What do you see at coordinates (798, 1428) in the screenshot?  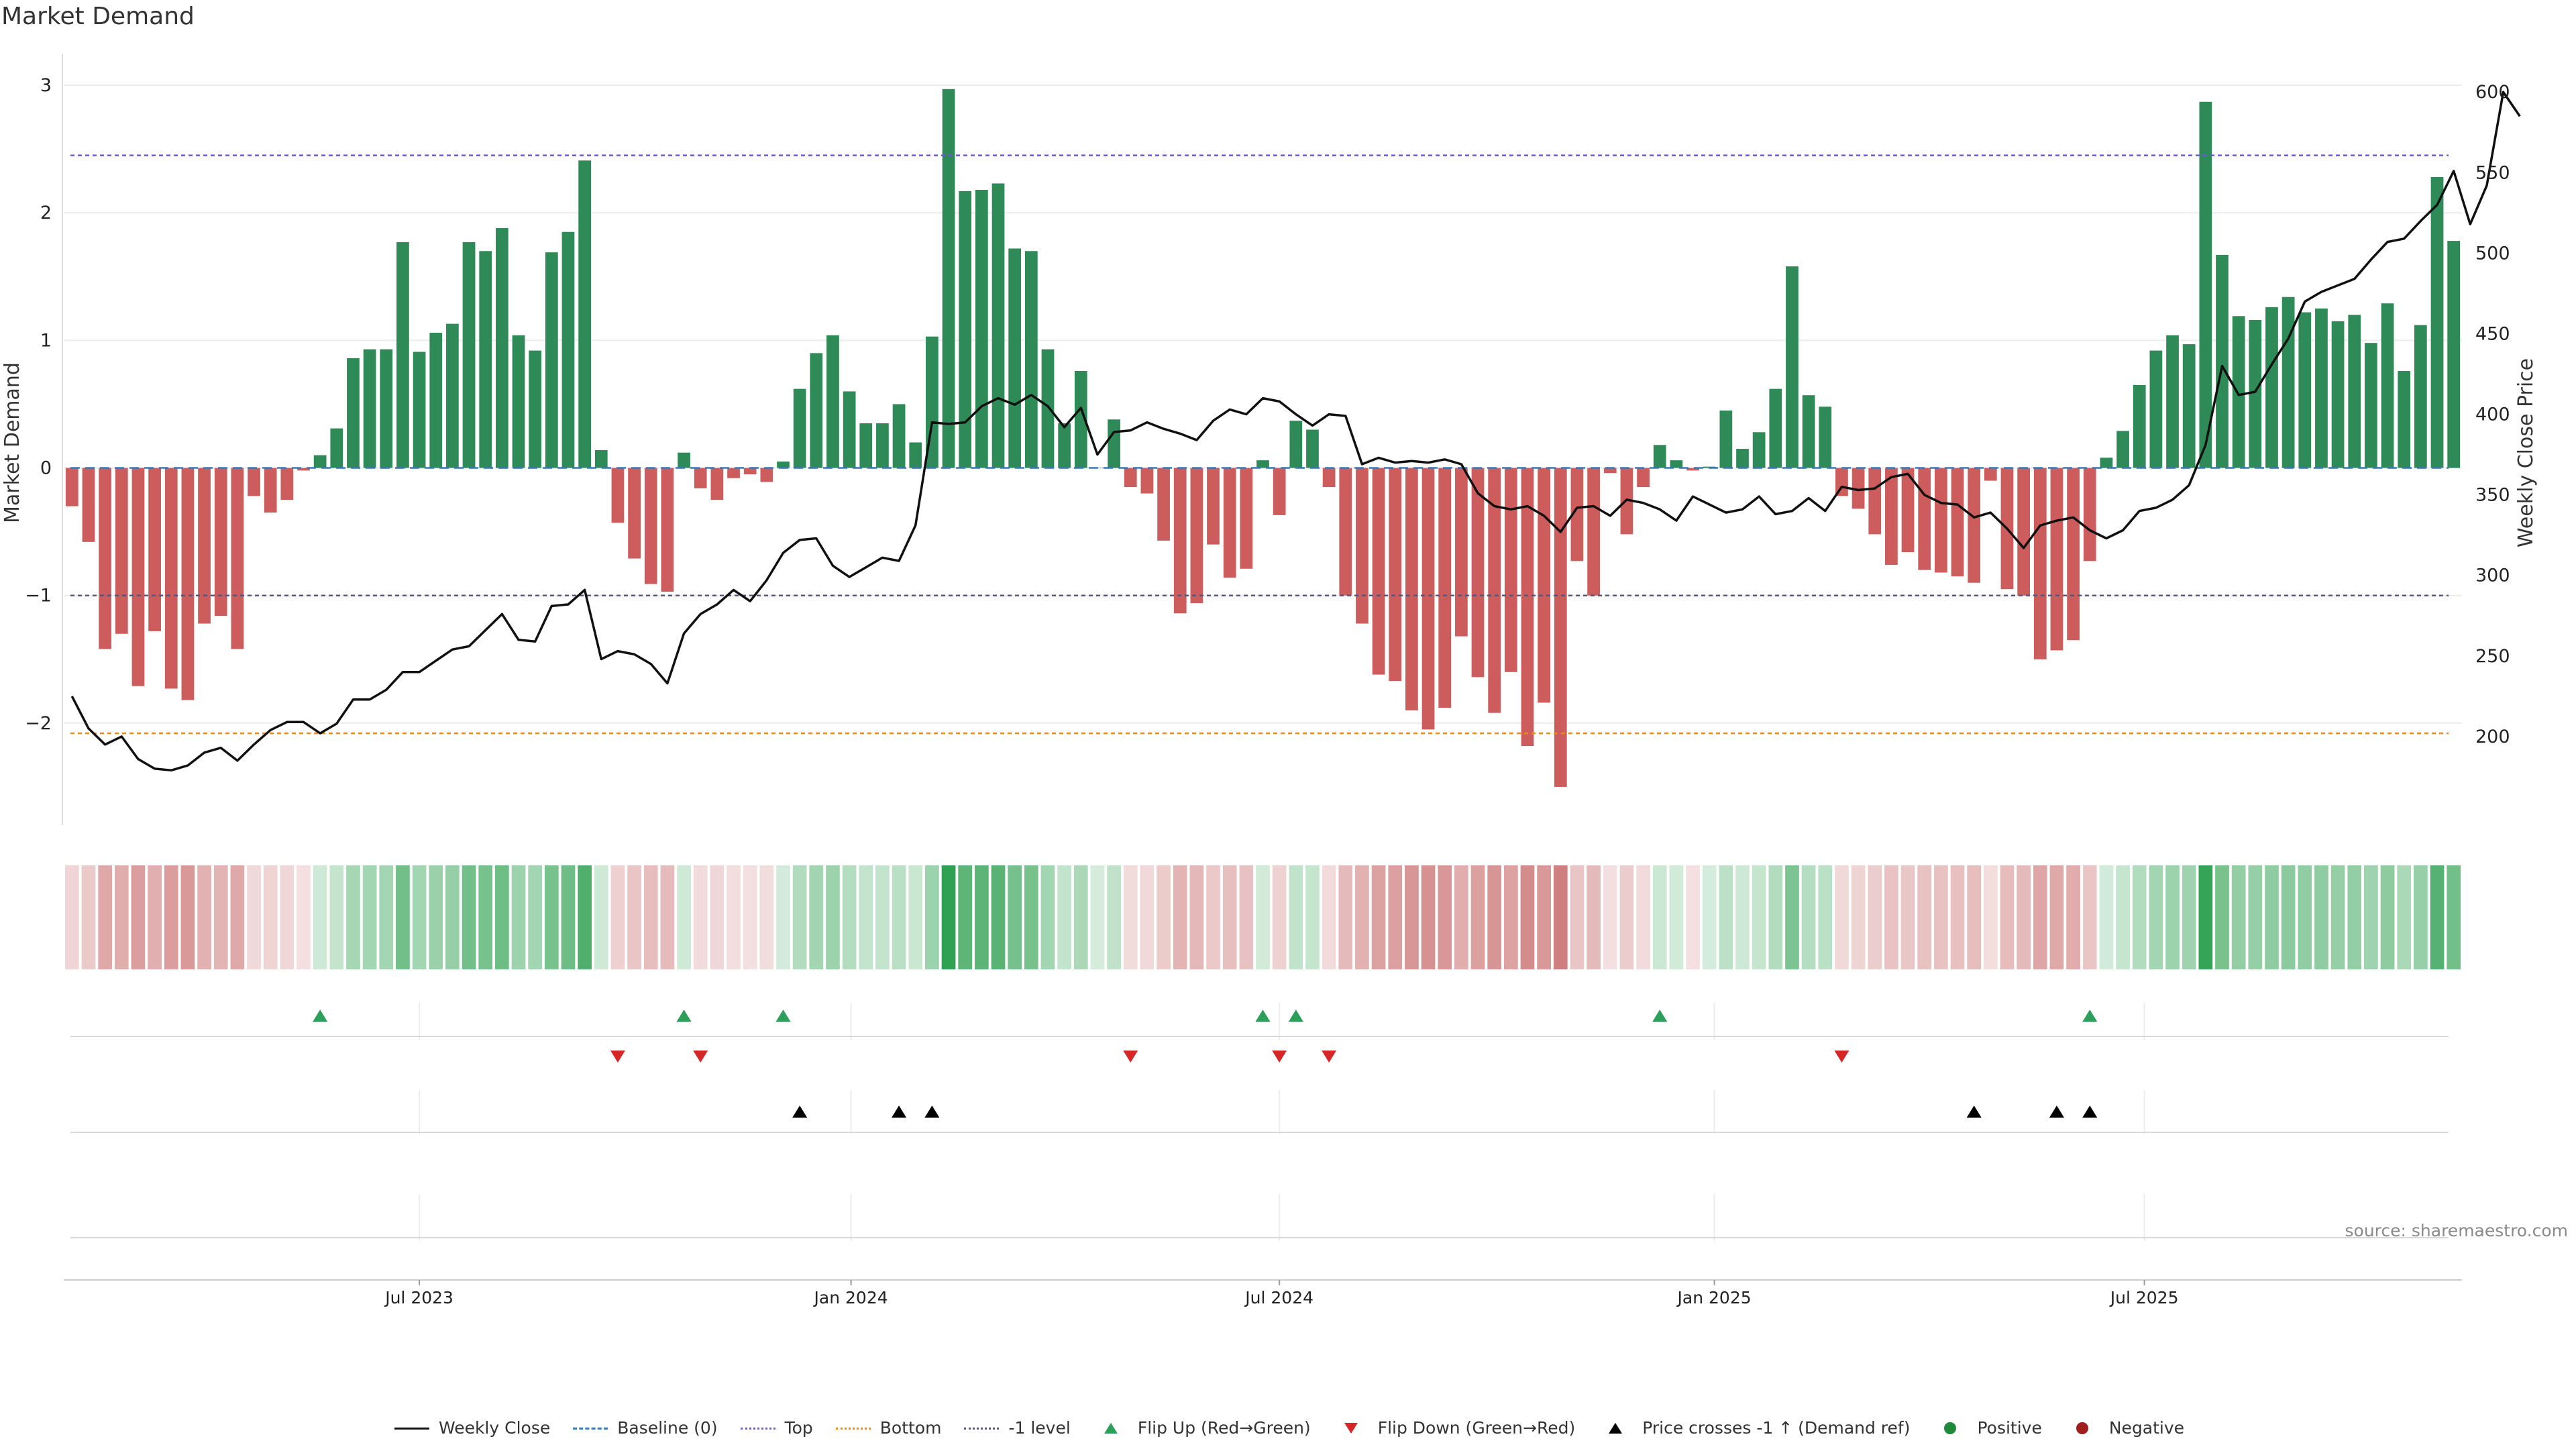 I see `legend-label: Top` at bounding box center [798, 1428].